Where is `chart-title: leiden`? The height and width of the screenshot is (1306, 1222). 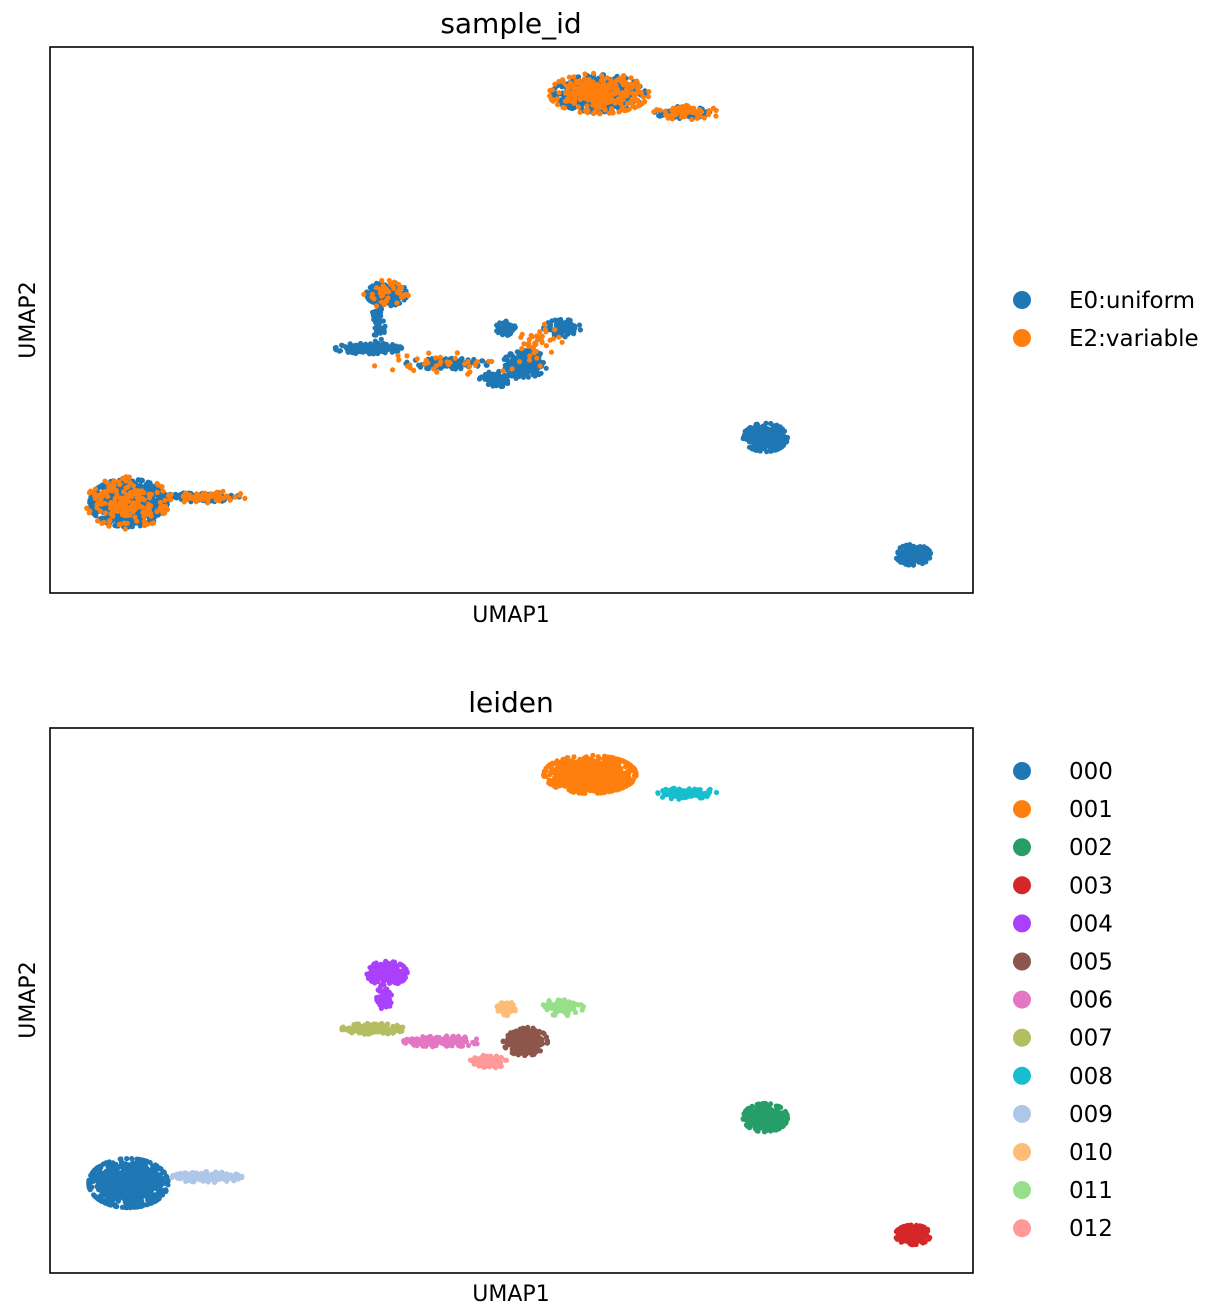 chart-title: leiden is located at coordinates (511, 702).